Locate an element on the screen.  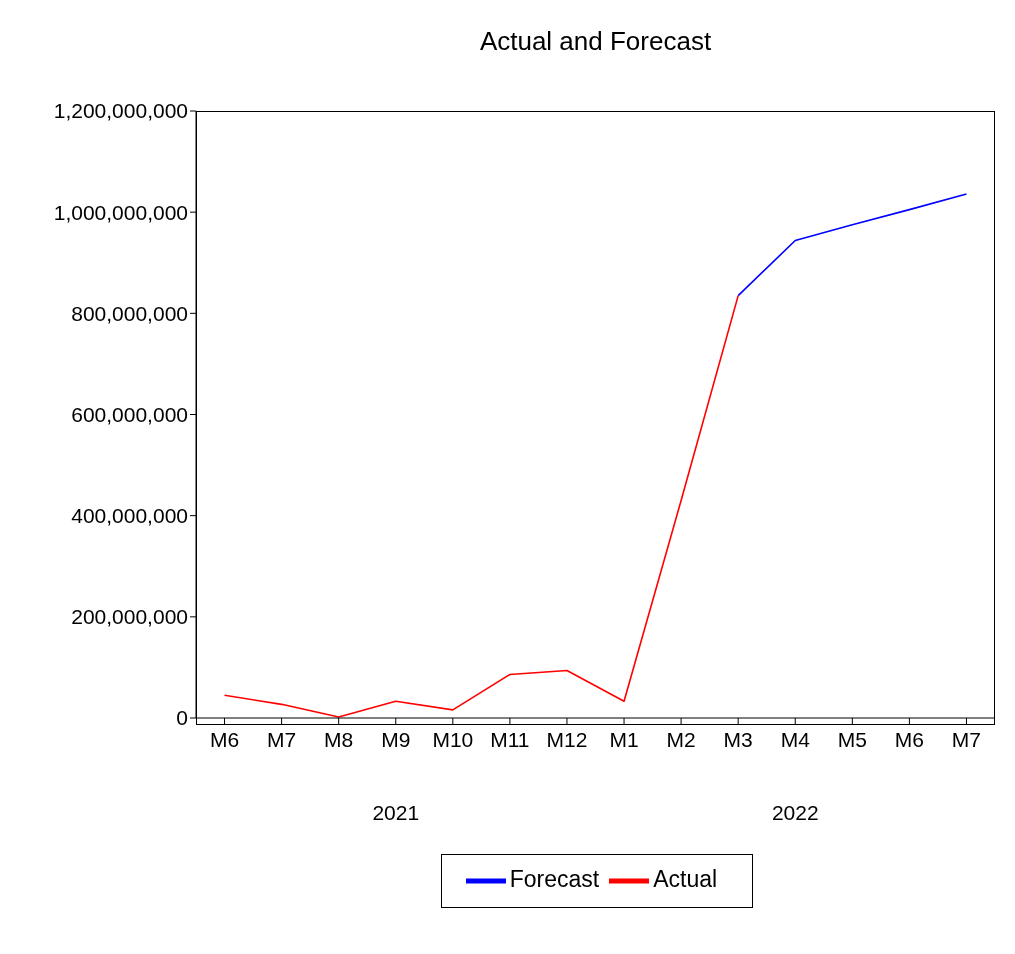
x-tick-label: M11 is located at coordinates (510, 739).